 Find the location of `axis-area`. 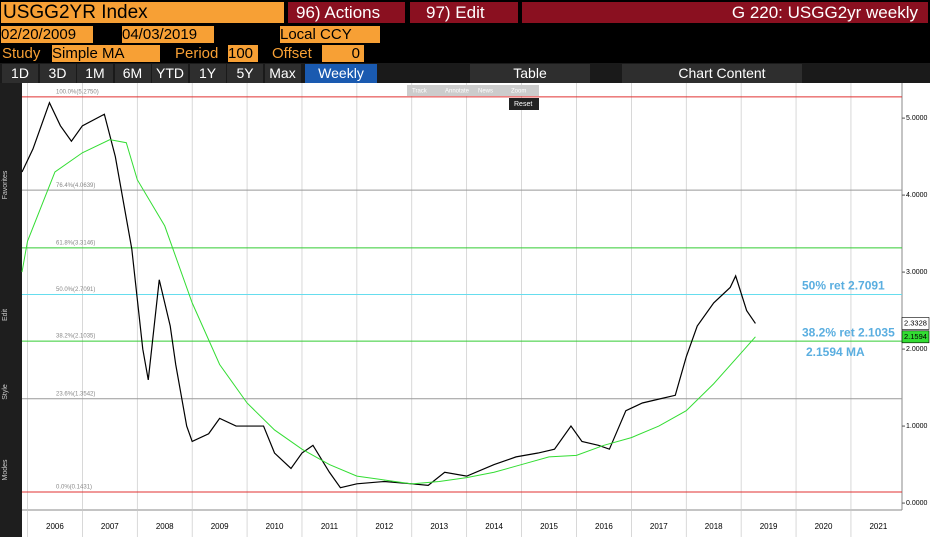

axis-area is located at coordinates (916, 310).